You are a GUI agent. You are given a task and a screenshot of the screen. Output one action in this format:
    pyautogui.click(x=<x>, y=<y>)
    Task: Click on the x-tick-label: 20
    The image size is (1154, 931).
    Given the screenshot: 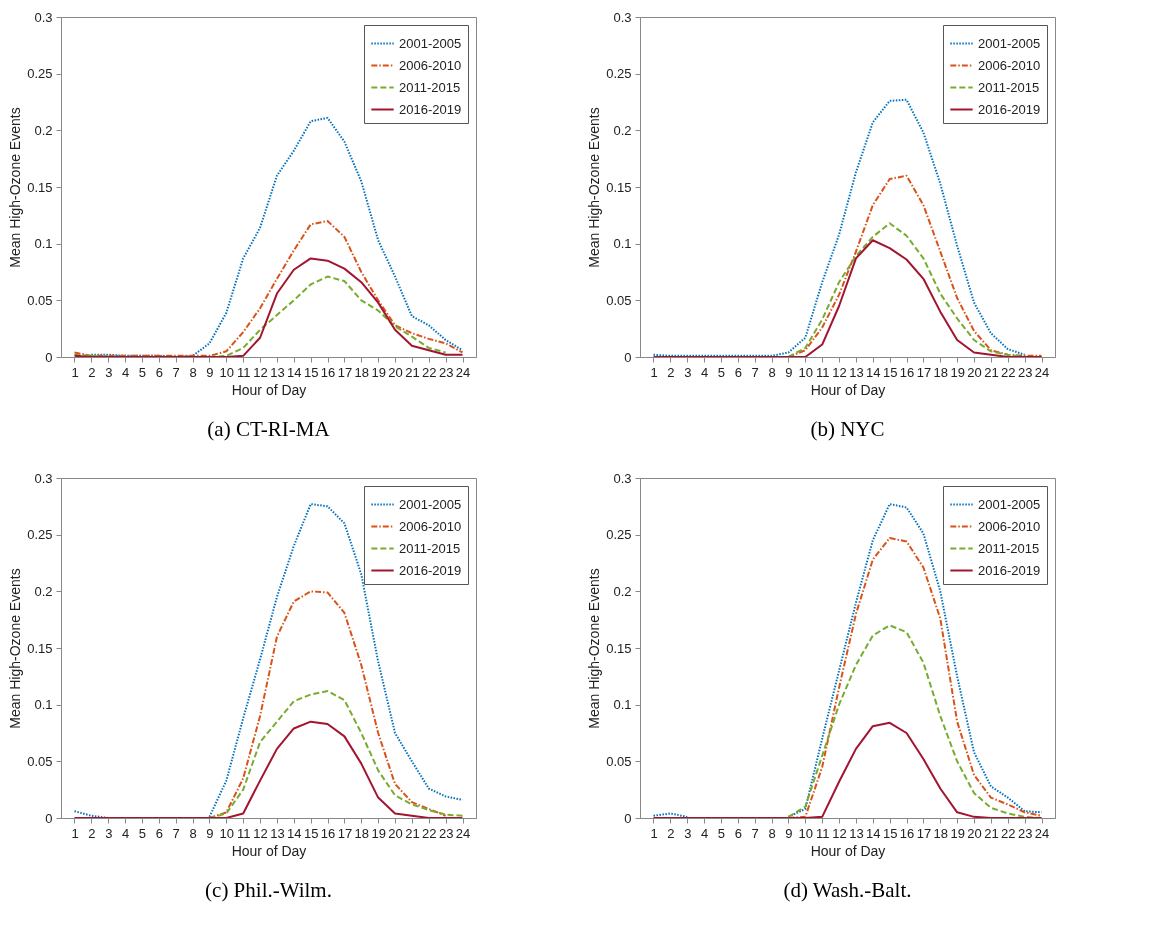 What is the action you would take?
    pyautogui.click(x=395, y=372)
    